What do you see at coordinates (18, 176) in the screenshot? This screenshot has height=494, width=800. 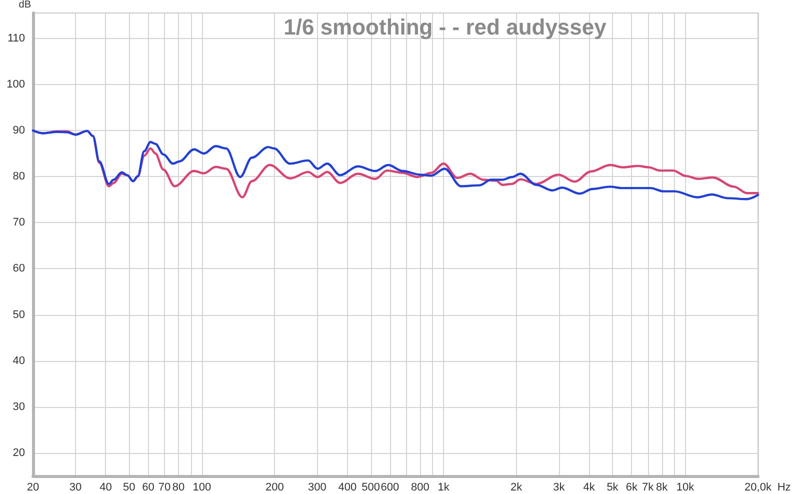 I see `y-tick-label: 80` at bounding box center [18, 176].